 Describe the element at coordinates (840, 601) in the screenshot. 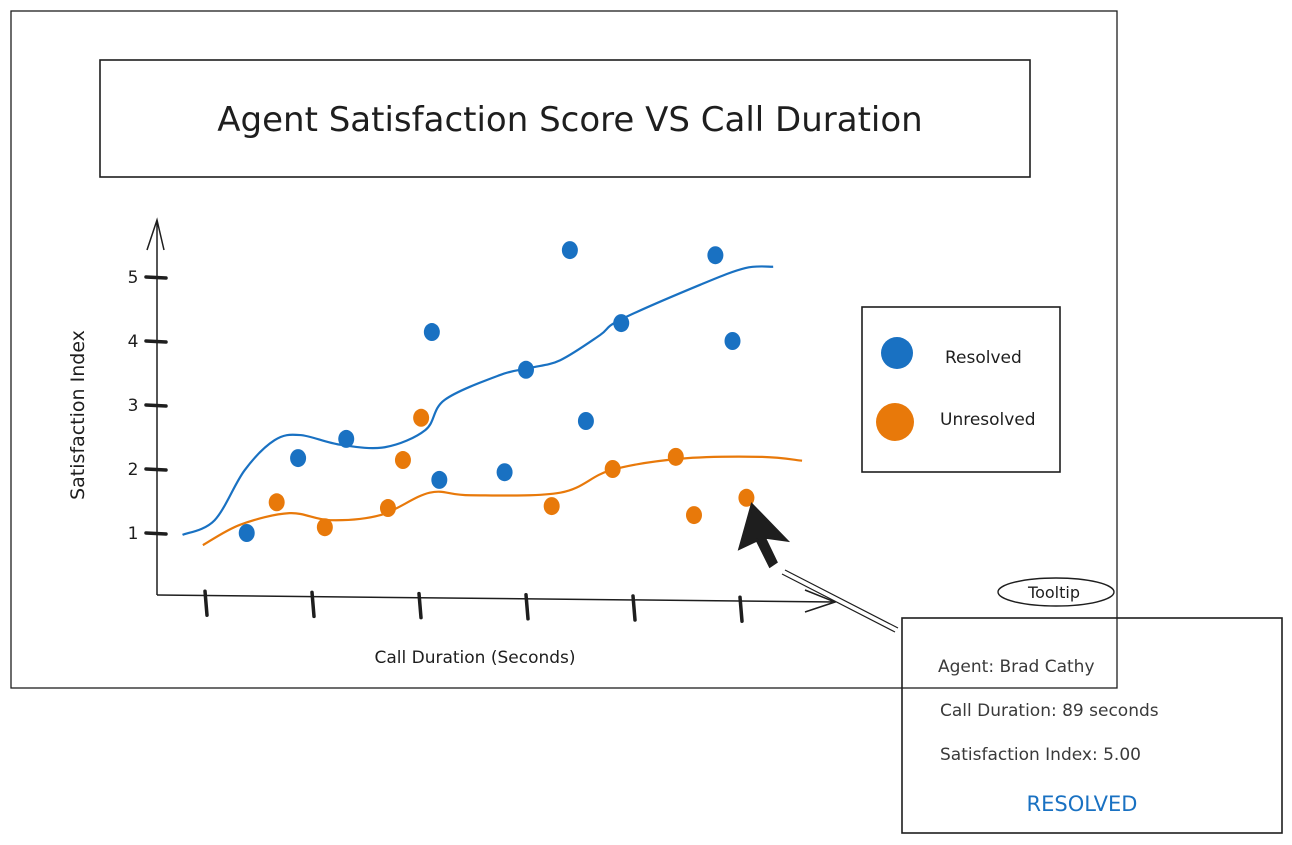

I see `tooltip-connector` at that location.